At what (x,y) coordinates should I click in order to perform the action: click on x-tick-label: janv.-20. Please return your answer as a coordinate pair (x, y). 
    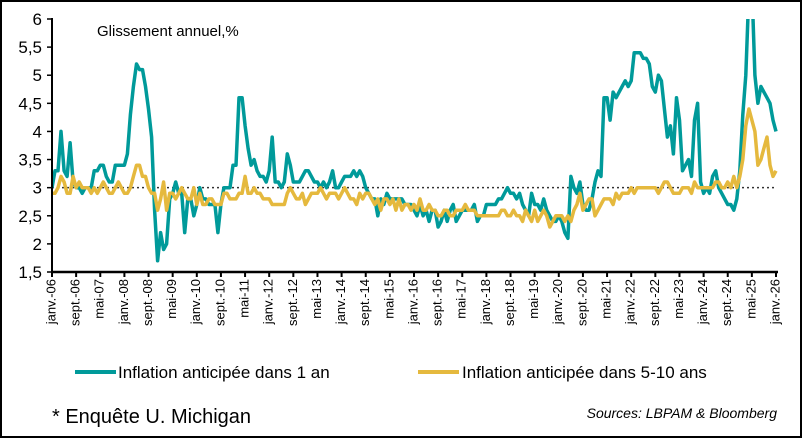
    Looking at the image, I should click on (557, 302).